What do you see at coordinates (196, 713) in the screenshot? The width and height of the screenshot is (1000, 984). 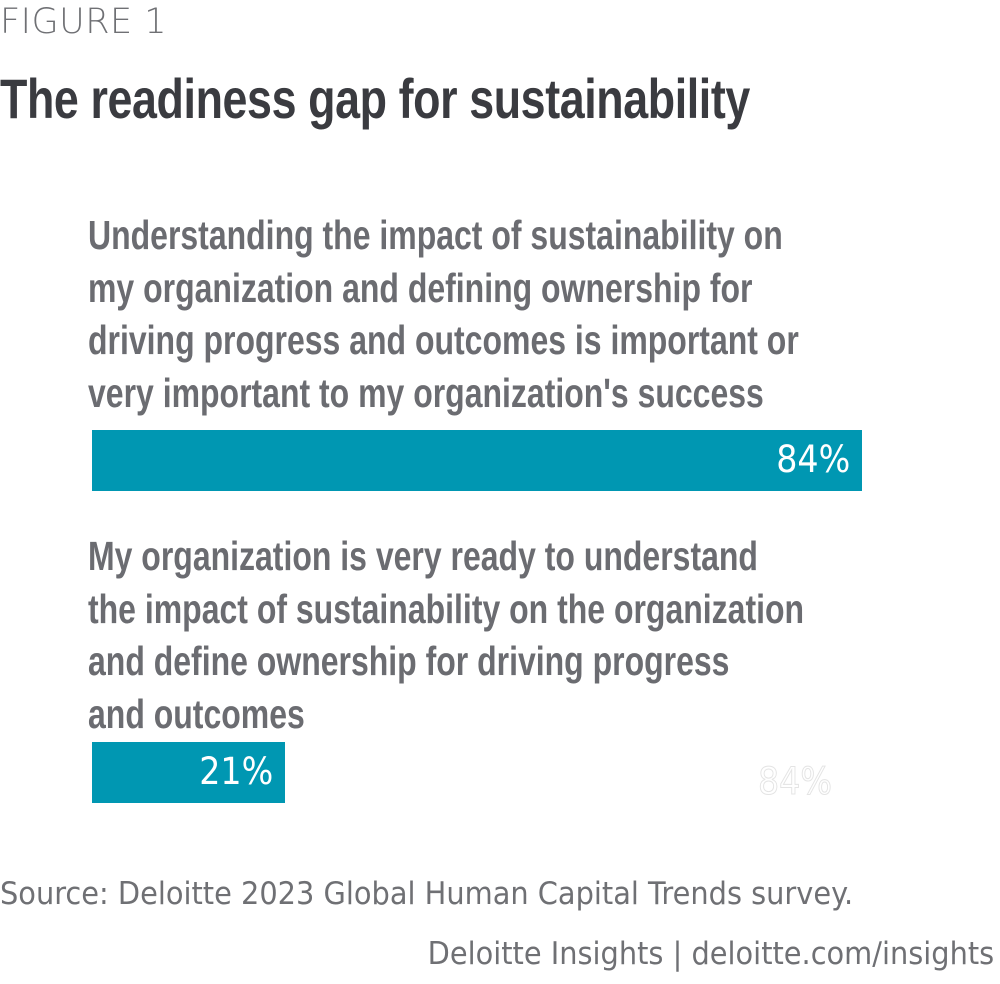 I see `category-label-line: and outcomes` at bounding box center [196, 713].